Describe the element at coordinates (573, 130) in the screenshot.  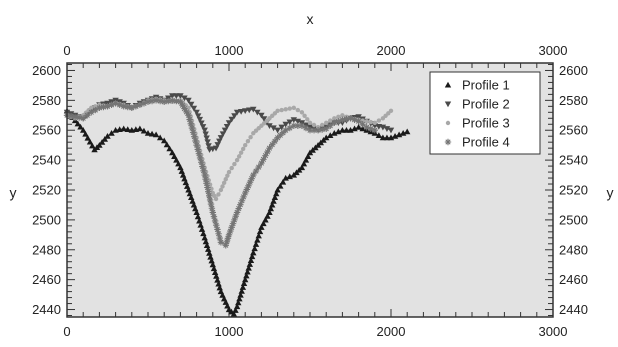
I see `y-tick-label-right: 2560` at that location.